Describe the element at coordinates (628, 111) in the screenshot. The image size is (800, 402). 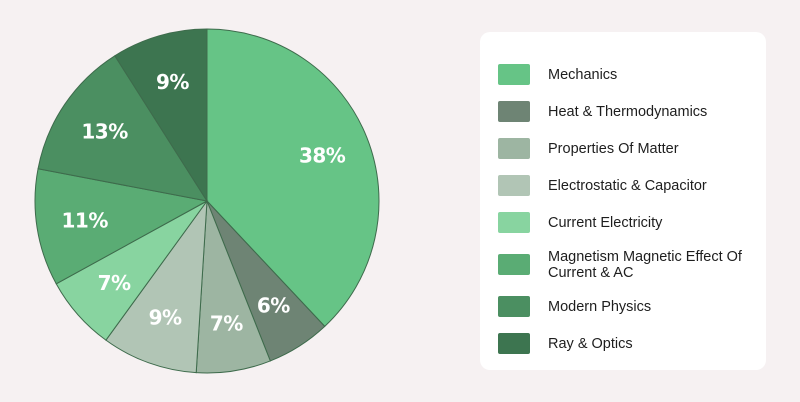
I see `legend-label: Heat & Thermodynamics` at that location.